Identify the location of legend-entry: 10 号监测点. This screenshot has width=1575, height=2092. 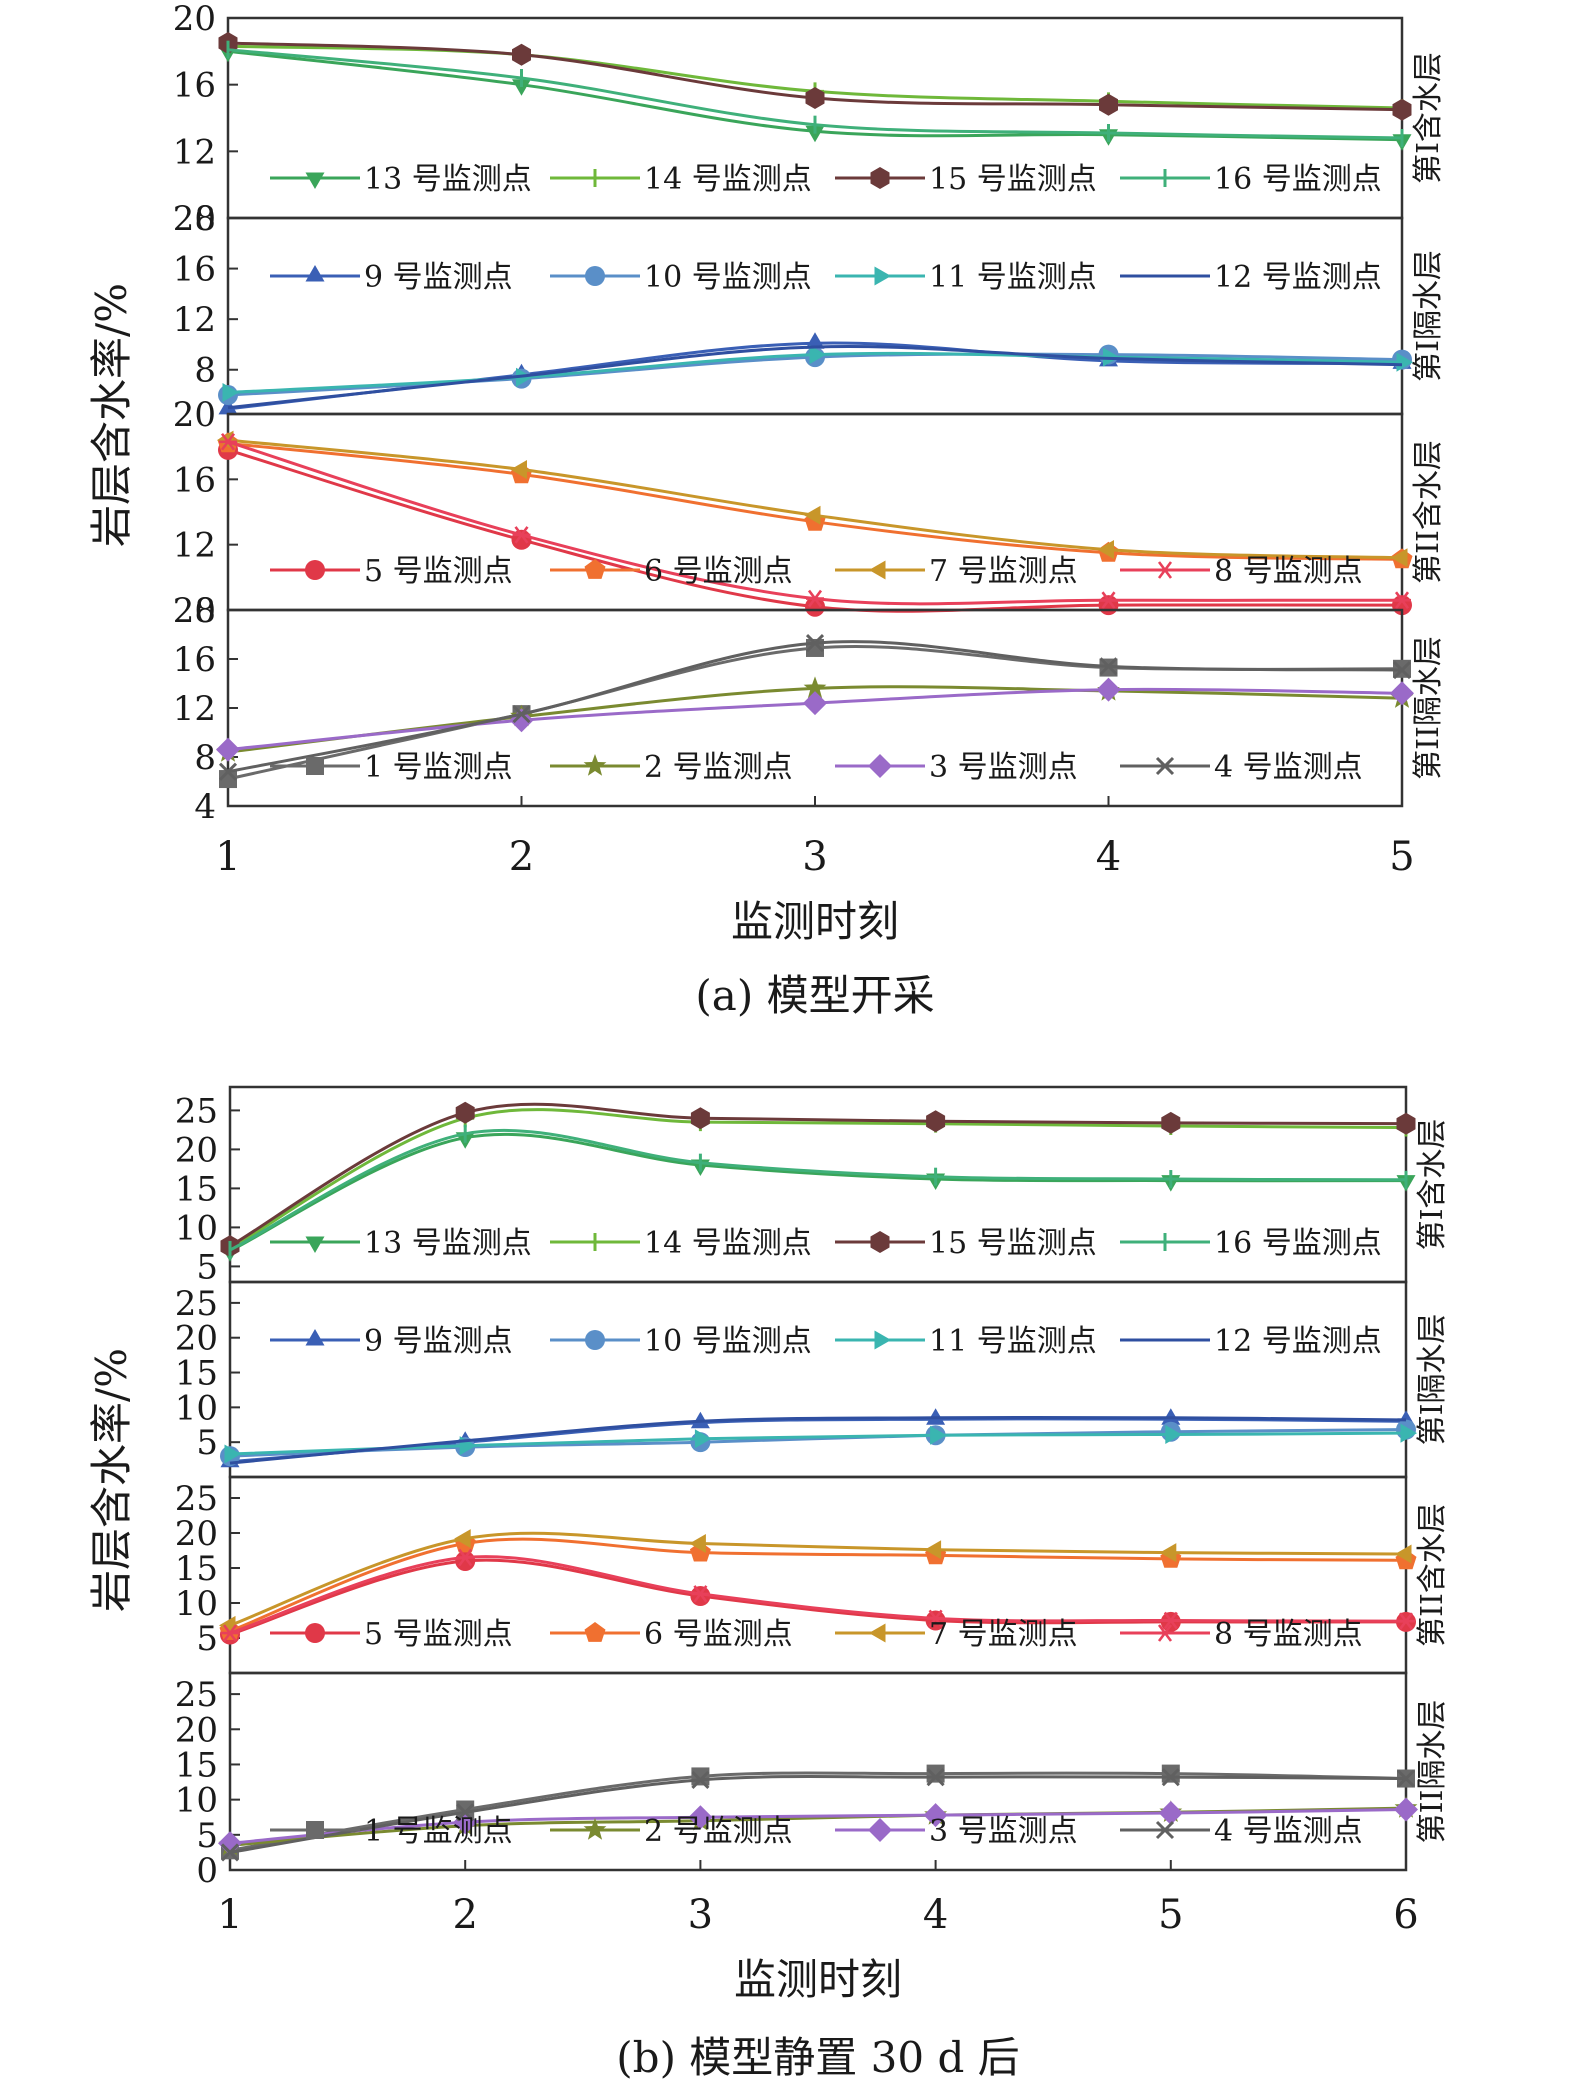
(681, 277).